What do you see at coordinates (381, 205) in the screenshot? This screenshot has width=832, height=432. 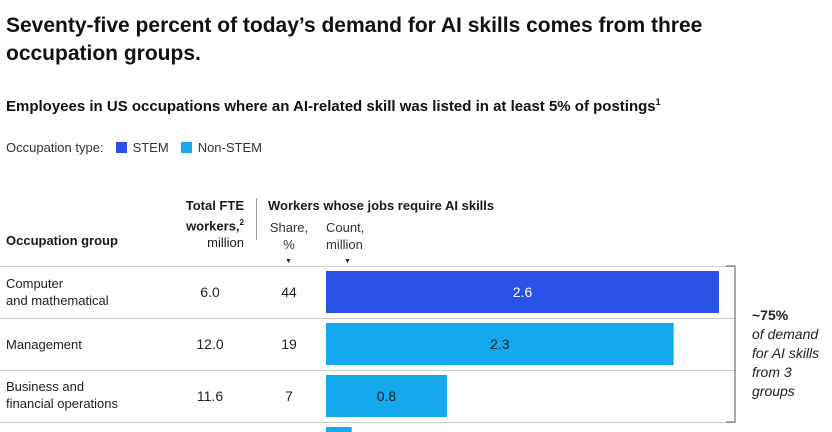 I see `column-header-workers: Workers whose jobs require AI skills` at bounding box center [381, 205].